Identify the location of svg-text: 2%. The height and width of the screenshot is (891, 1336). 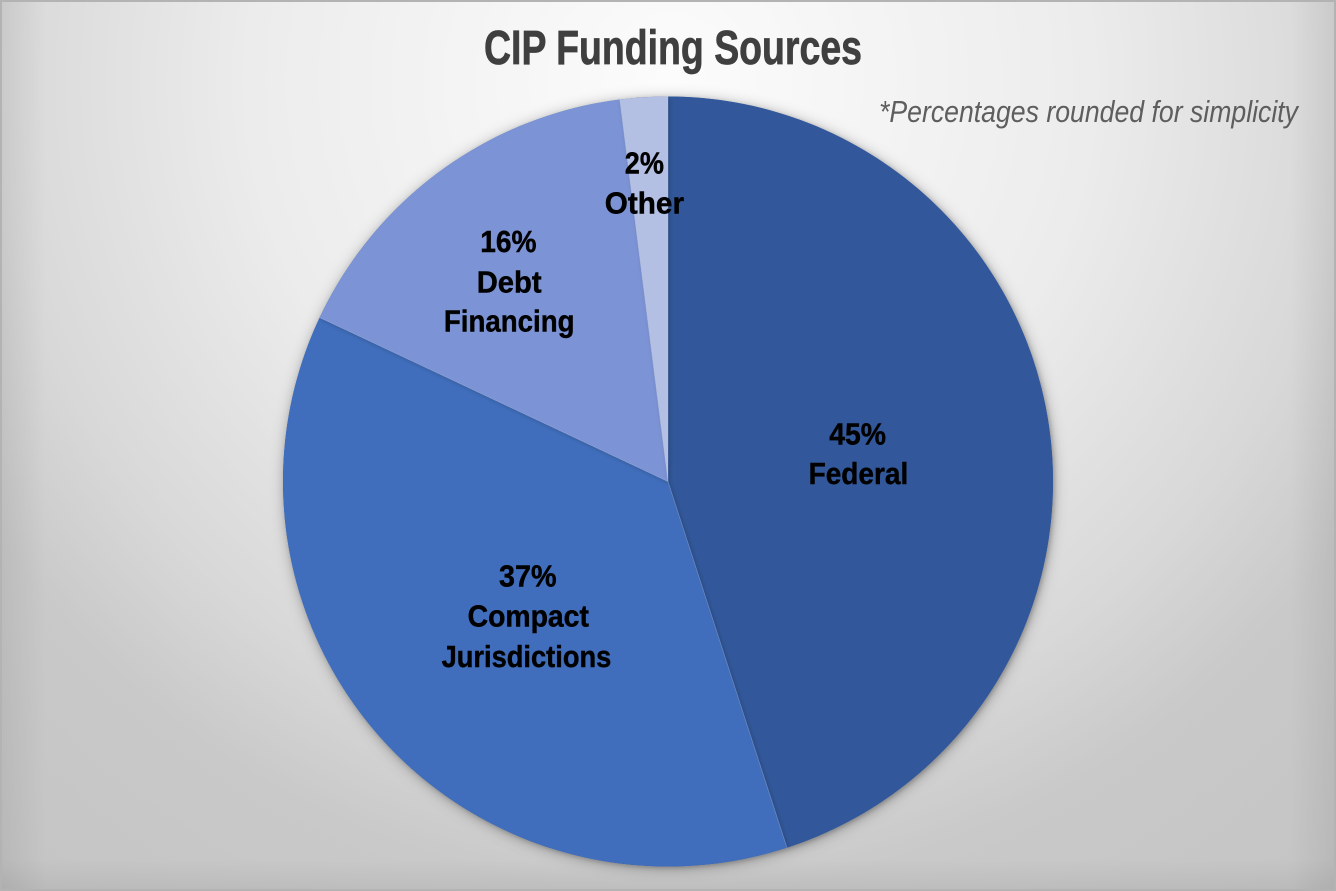
(644, 163).